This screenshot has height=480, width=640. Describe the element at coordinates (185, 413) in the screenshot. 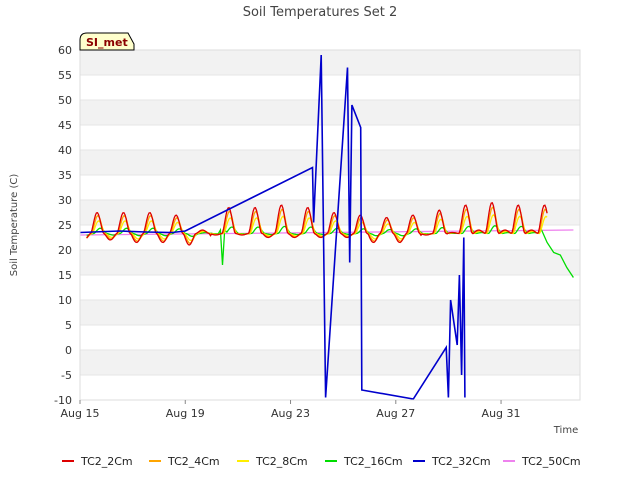

I see `x-tick-label: Aug 19` at that location.